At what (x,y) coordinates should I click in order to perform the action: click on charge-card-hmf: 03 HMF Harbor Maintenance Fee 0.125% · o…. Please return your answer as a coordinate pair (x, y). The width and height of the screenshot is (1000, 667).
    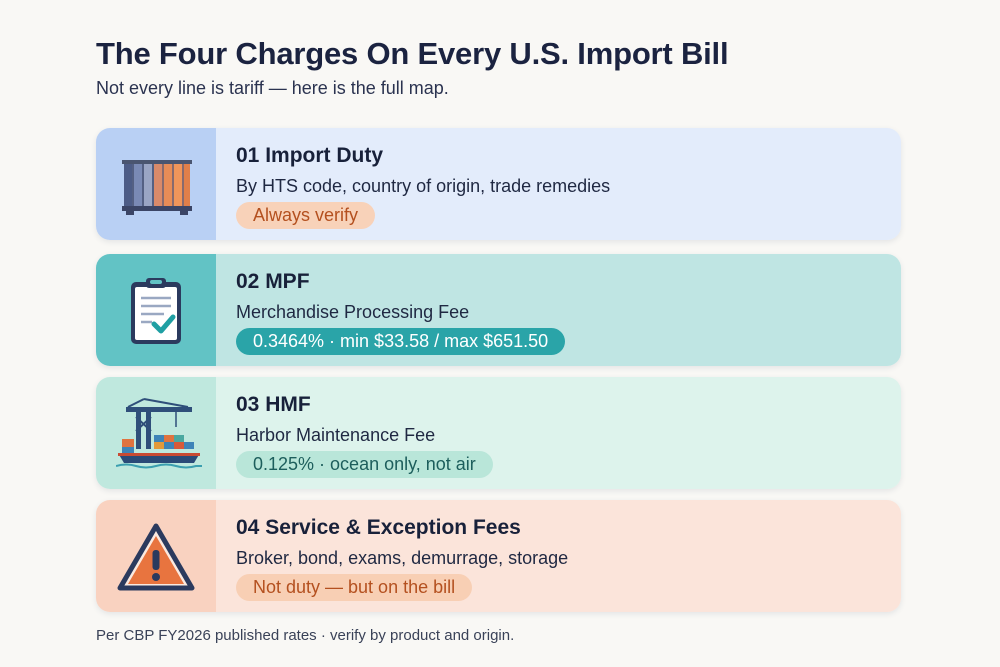
    Looking at the image, I should click on (498, 433).